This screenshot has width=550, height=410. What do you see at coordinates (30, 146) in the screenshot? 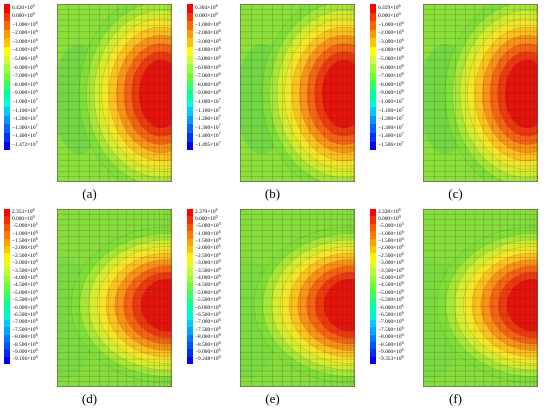
I see `legend-entry: −1.472×107` at bounding box center [30, 146].